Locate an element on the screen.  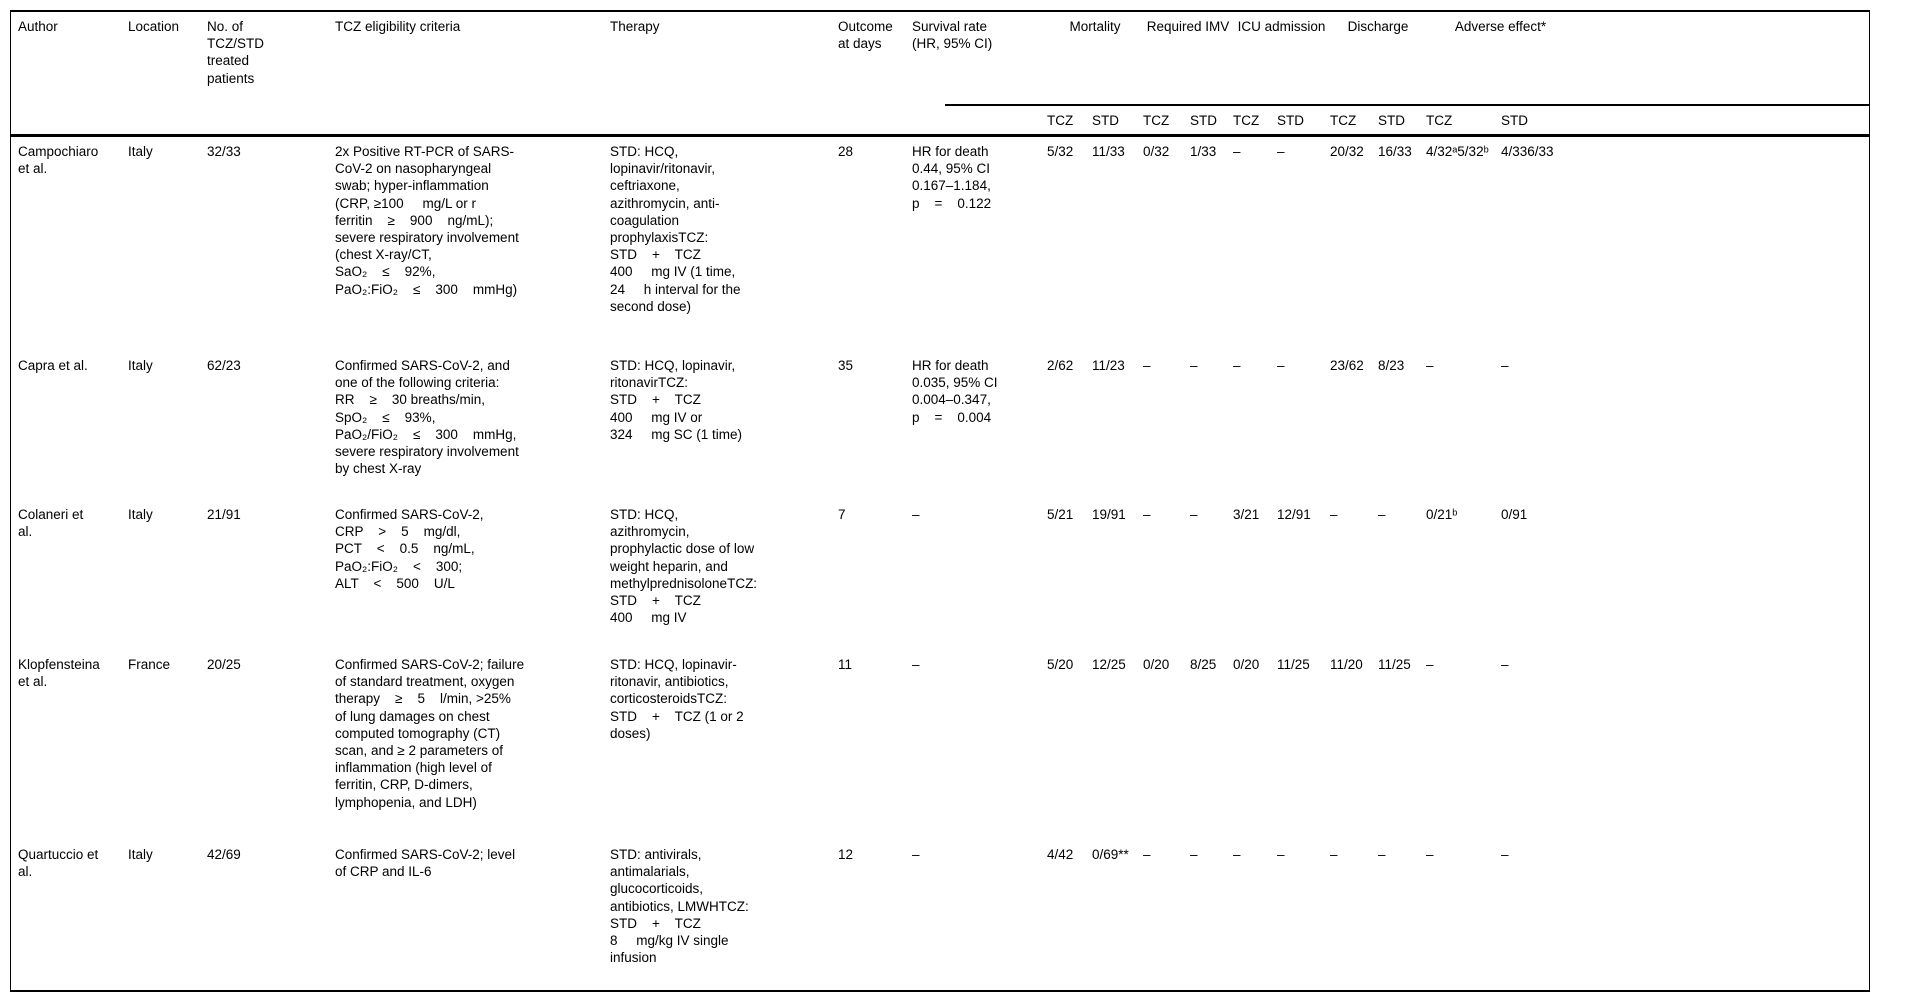
stat-value: 12/25 is located at coordinates (1109, 664).